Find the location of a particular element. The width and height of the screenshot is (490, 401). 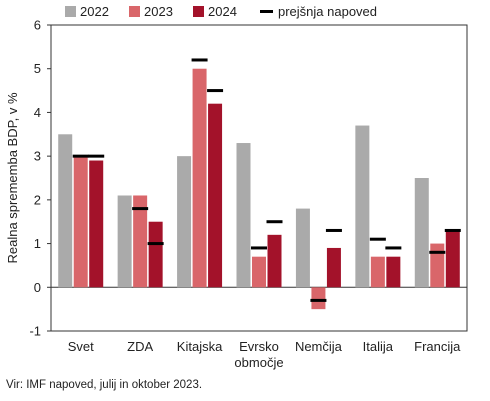

legend-label-2: 2024 is located at coordinates (222, 11).